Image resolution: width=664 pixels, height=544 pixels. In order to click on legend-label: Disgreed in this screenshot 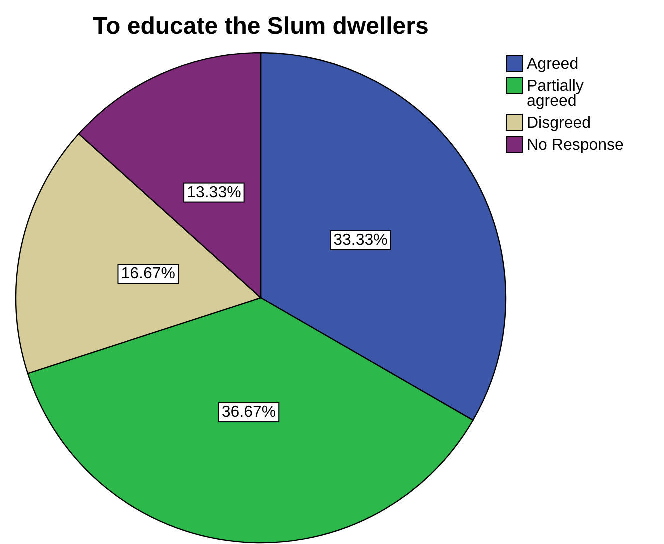, I will do `click(559, 123)`.